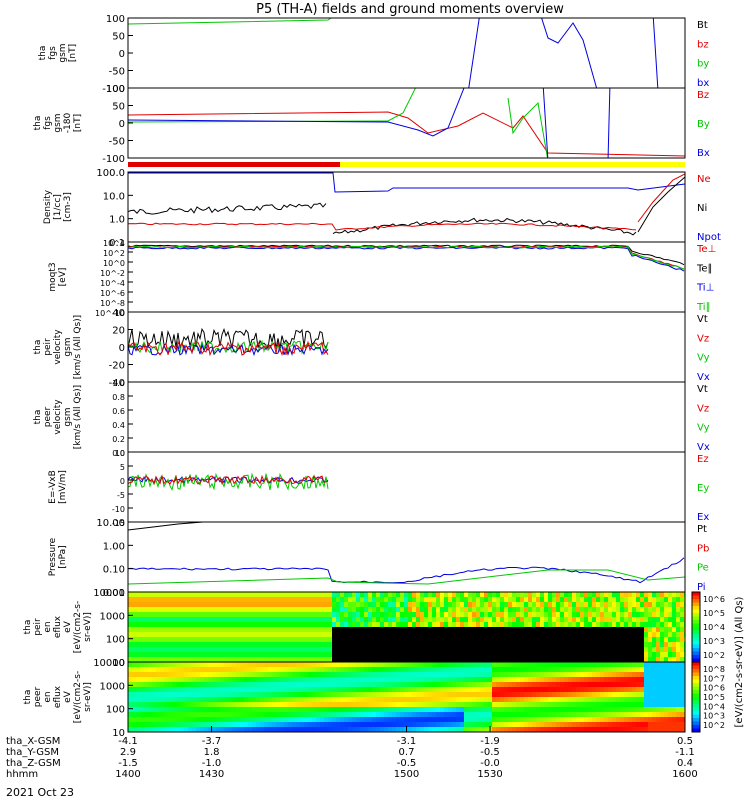 This screenshot has width=750, height=800. Describe the element at coordinates (703, 517) in the screenshot. I see `legend-Ex: Ex` at that location.